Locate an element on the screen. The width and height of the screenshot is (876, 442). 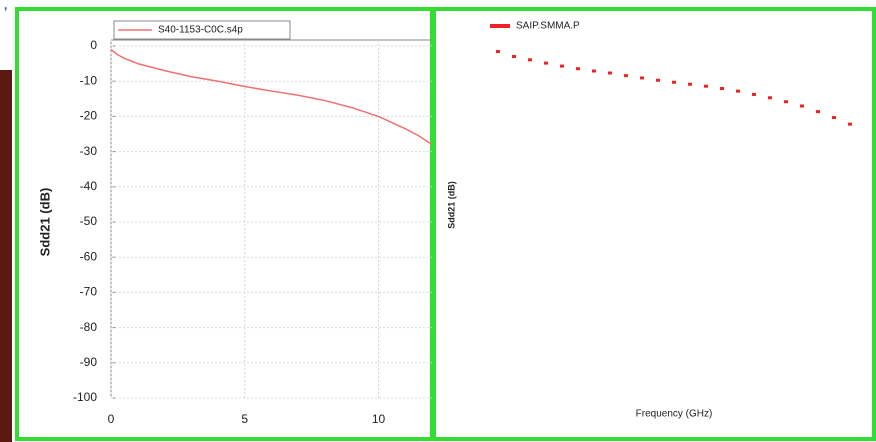
x-tick-label: 10 is located at coordinates (379, 419).